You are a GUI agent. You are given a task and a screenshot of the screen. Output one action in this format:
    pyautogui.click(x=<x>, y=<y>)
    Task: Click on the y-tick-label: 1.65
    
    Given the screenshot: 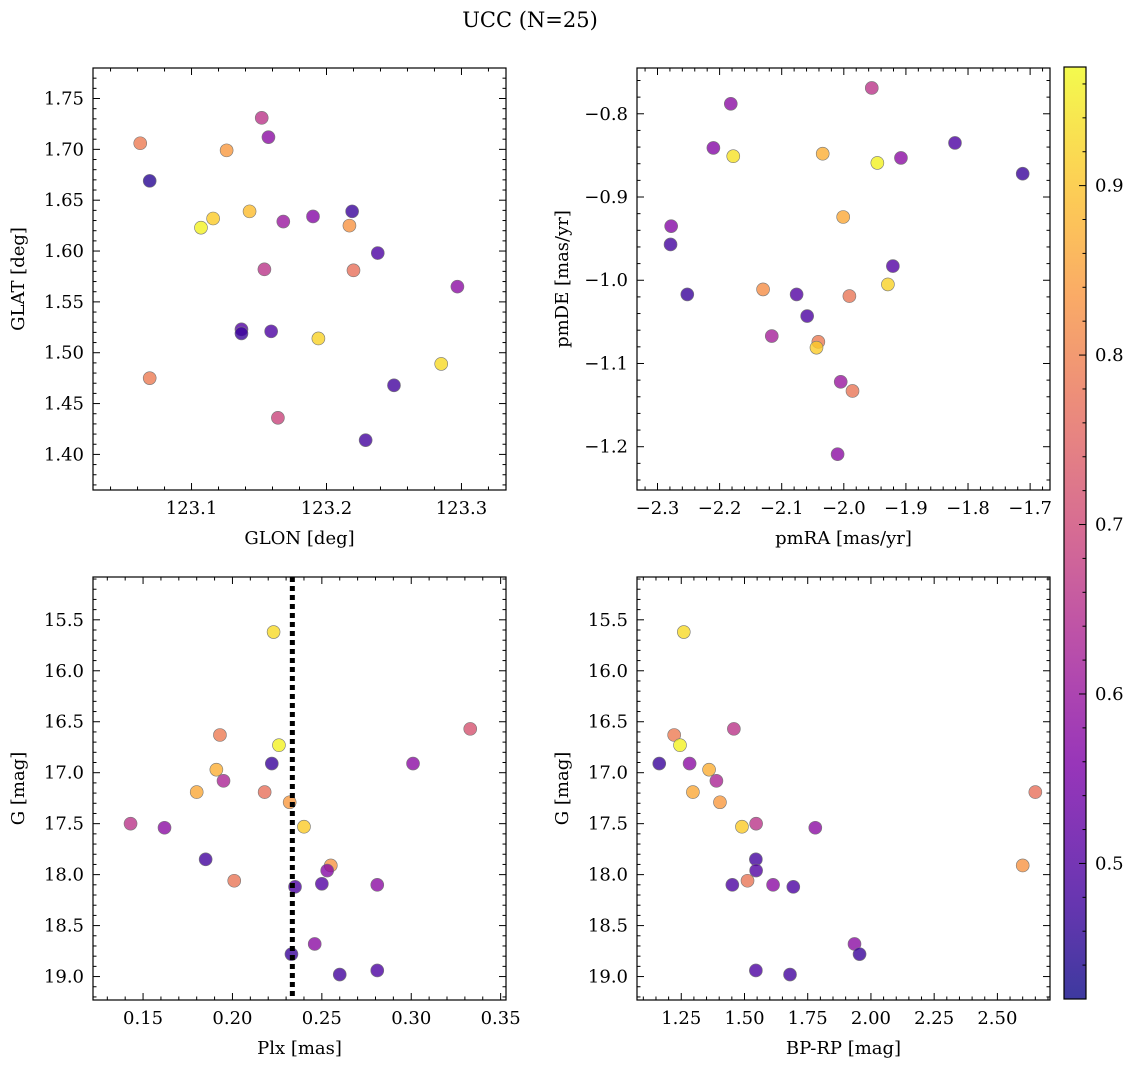 What is the action you would take?
    pyautogui.click(x=64, y=200)
    